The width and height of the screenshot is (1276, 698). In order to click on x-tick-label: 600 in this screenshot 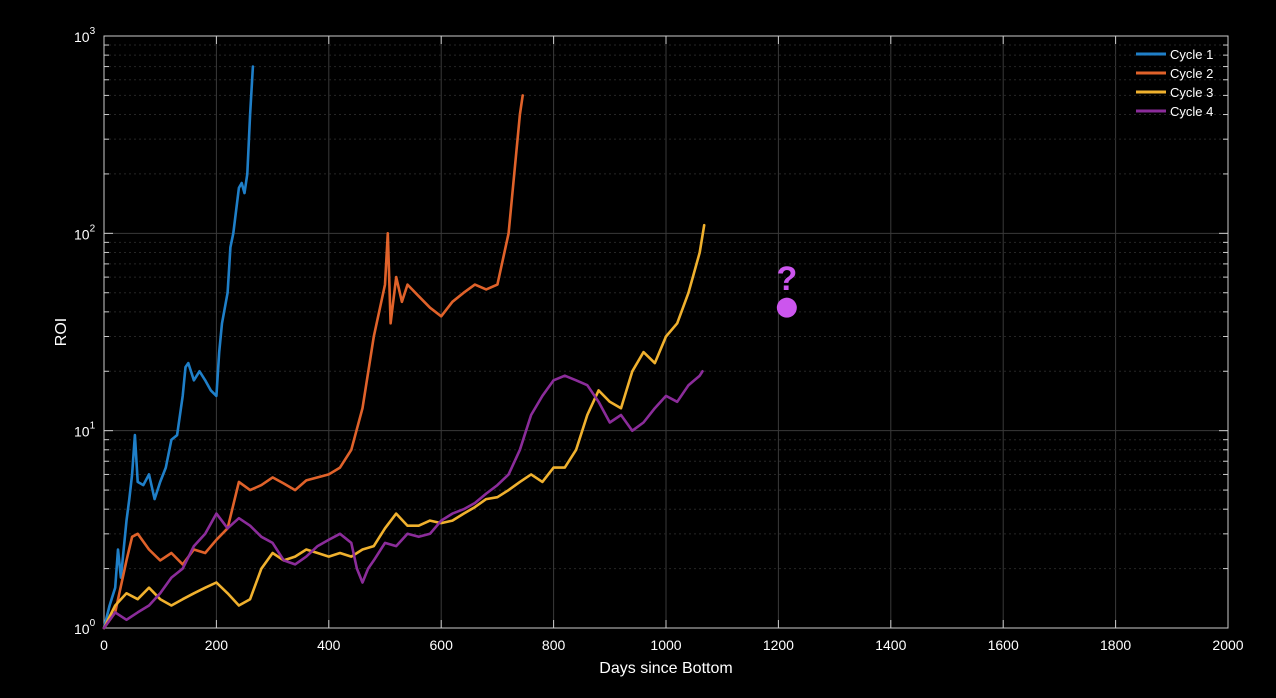, I will do `click(442, 645)`.